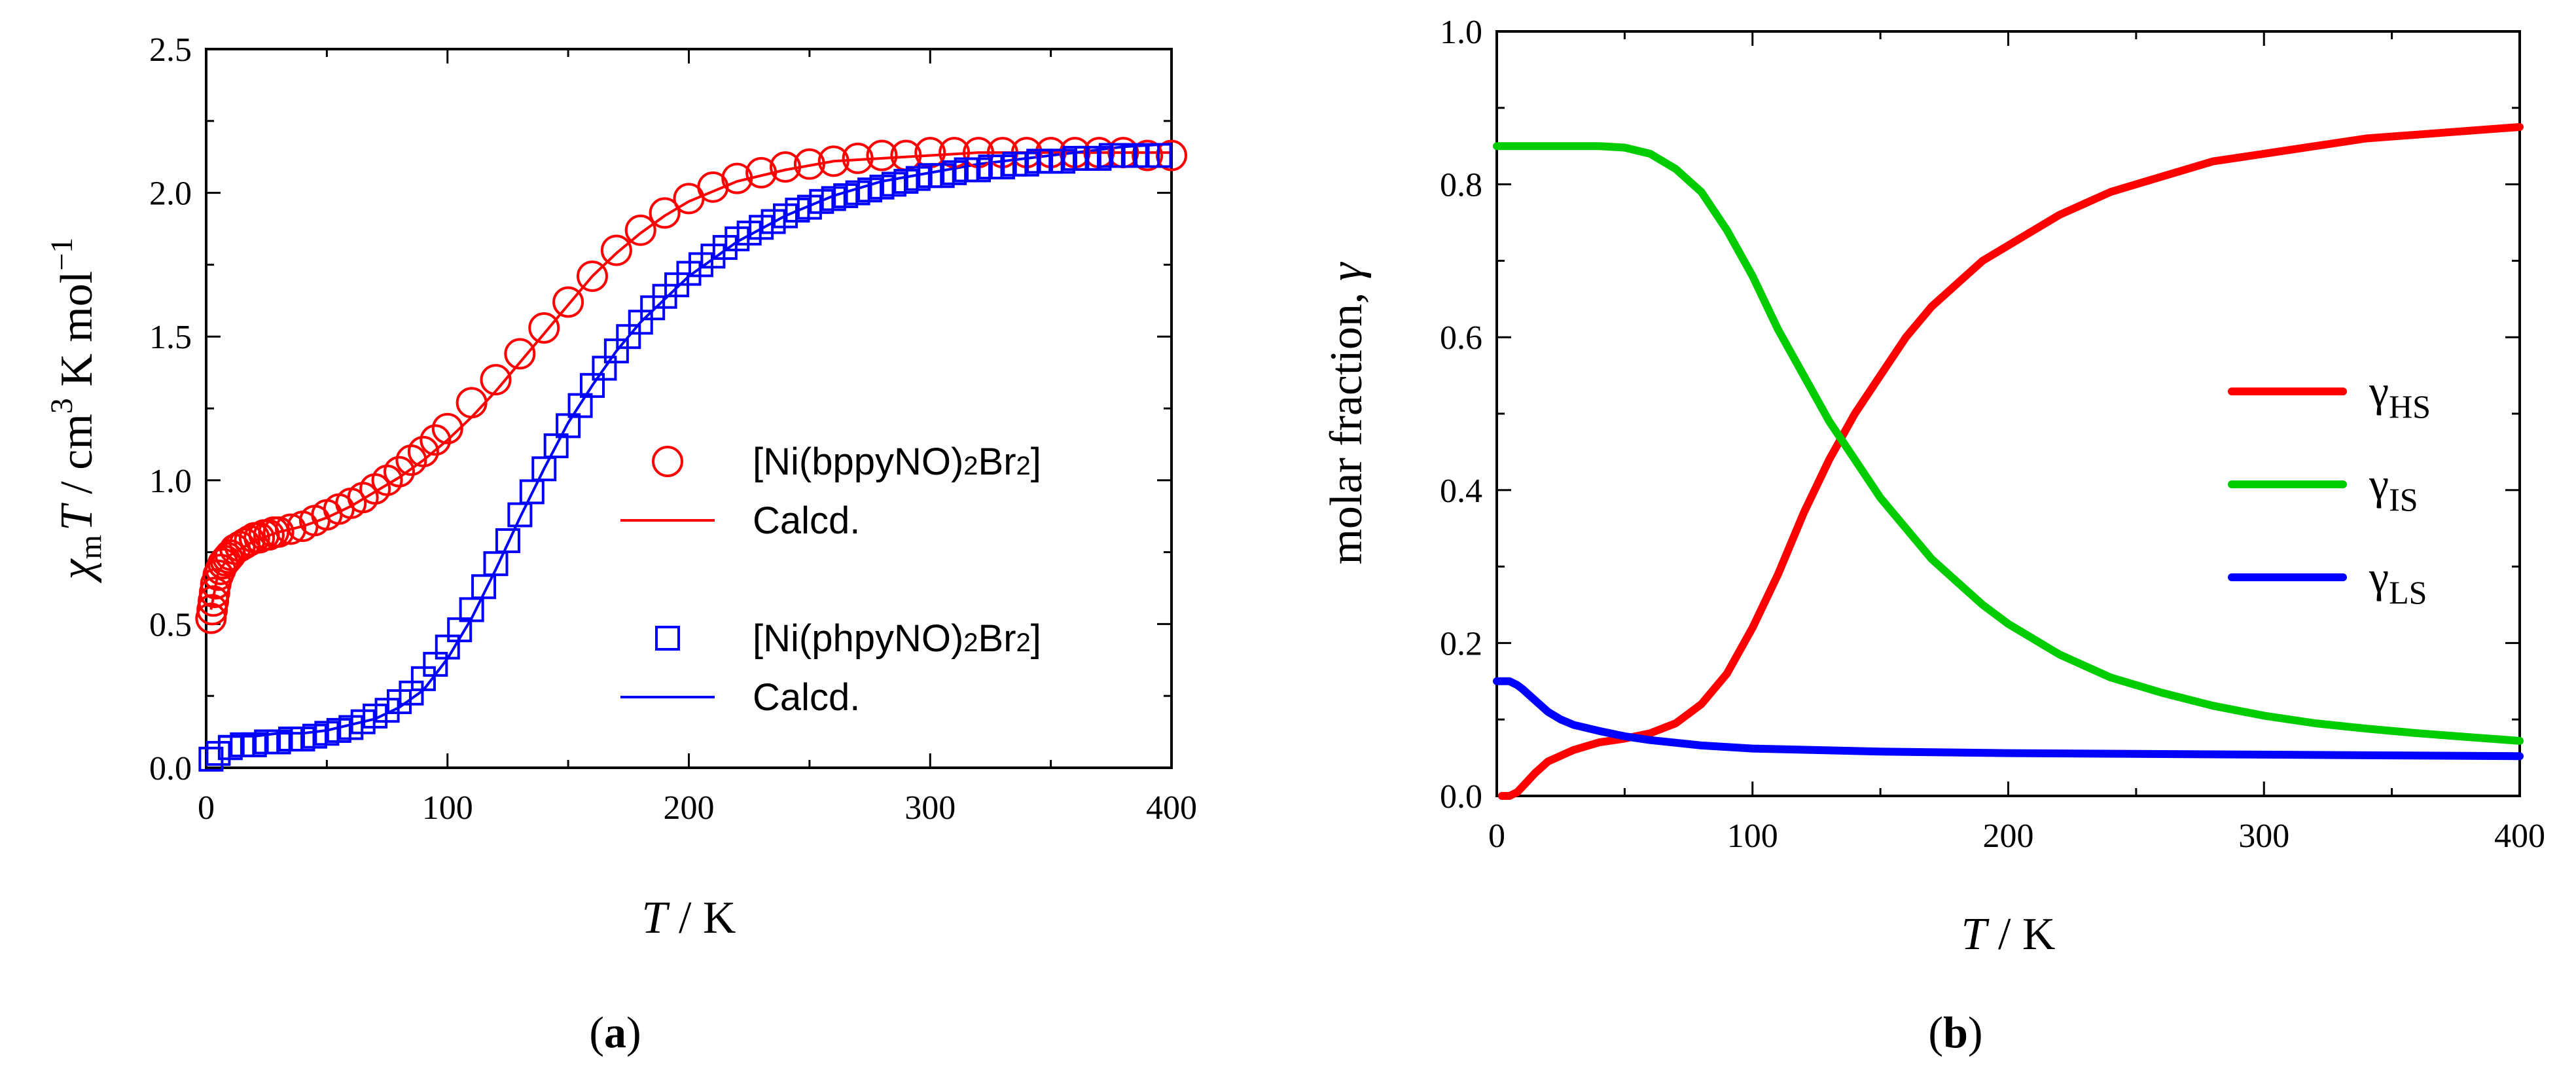 This screenshot has width=2576, height=1080. What do you see at coordinates (897, 638) in the screenshot?
I see `legend-series-name: [Ni(phpyNO)2Br2]` at bounding box center [897, 638].